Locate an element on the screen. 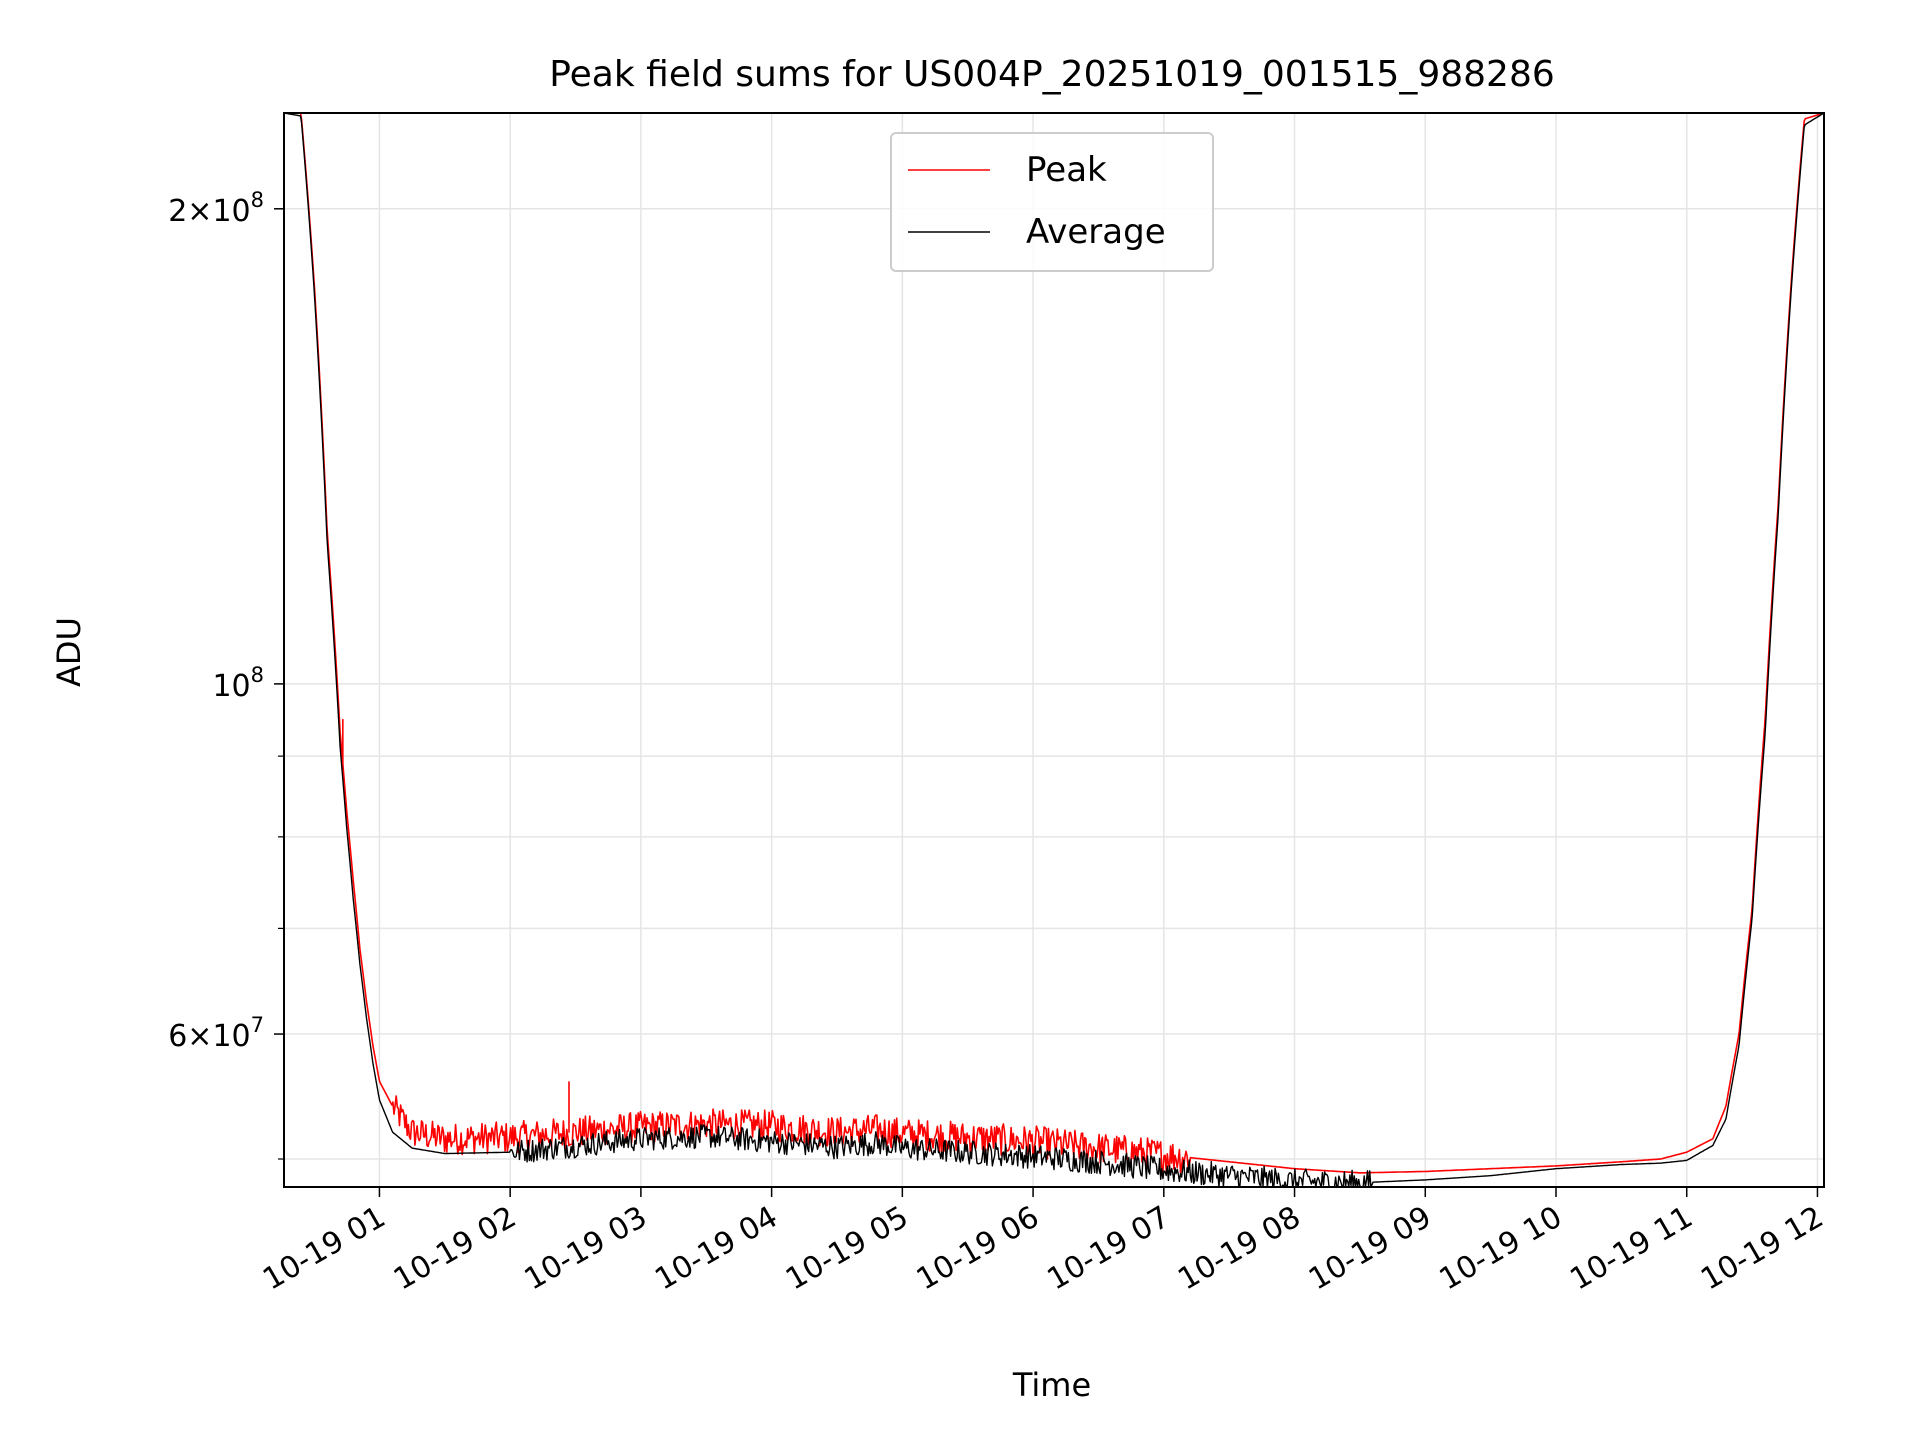 The height and width of the screenshot is (1440, 1920). x-axis-label: Time is located at coordinates (1051, 1385).